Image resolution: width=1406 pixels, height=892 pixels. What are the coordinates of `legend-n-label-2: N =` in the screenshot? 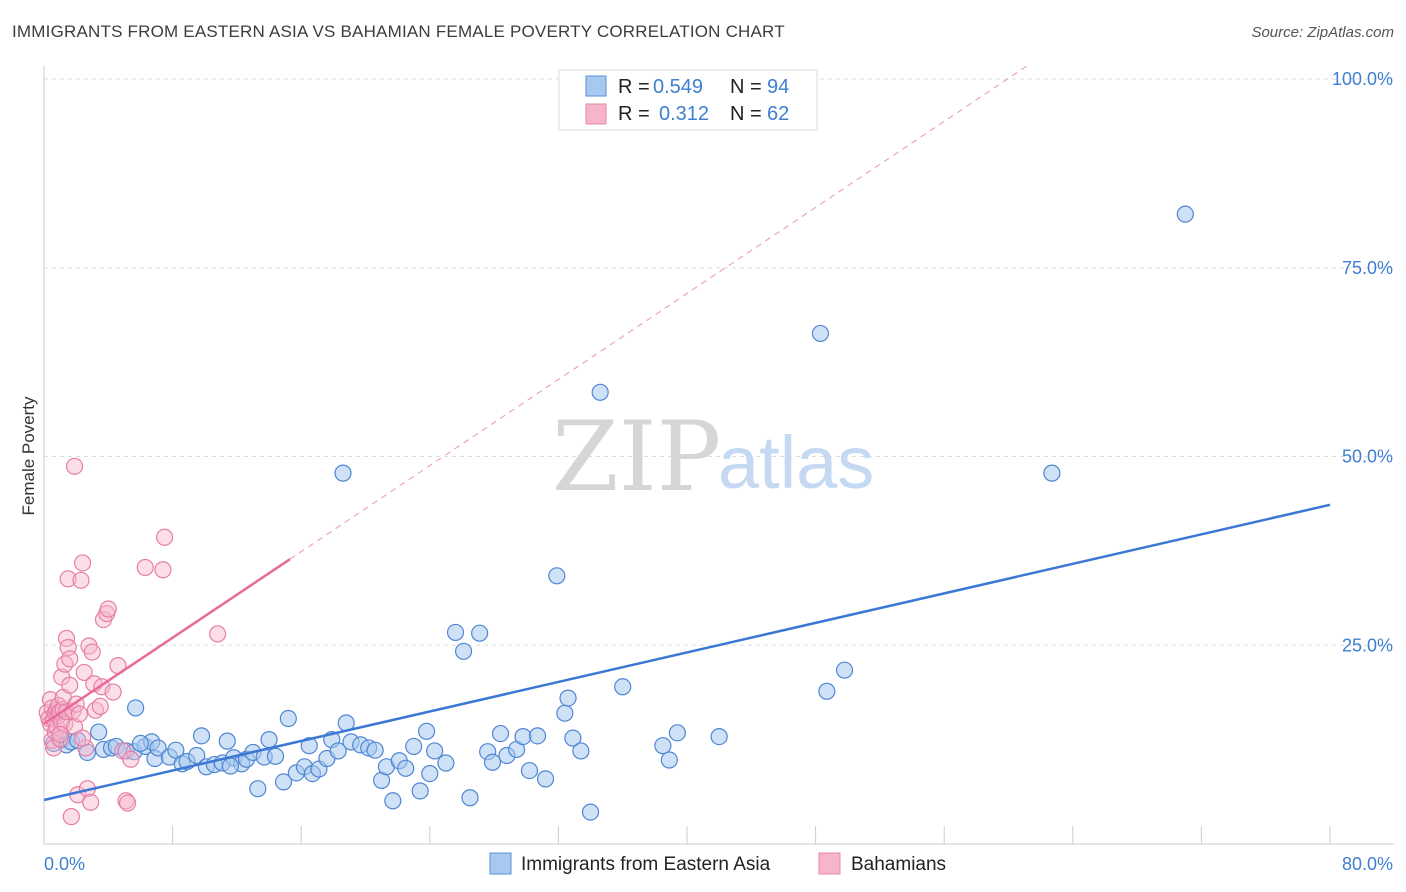 It's located at (746, 114).